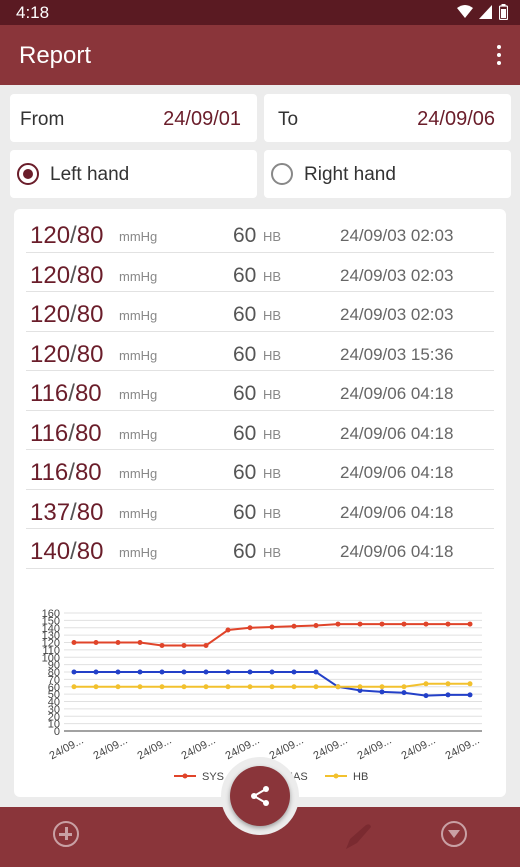 This screenshot has height=867, width=520. Describe the element at coordinates (54, 703) in the screenshot. I see `y-tick-label: 40` at that location.